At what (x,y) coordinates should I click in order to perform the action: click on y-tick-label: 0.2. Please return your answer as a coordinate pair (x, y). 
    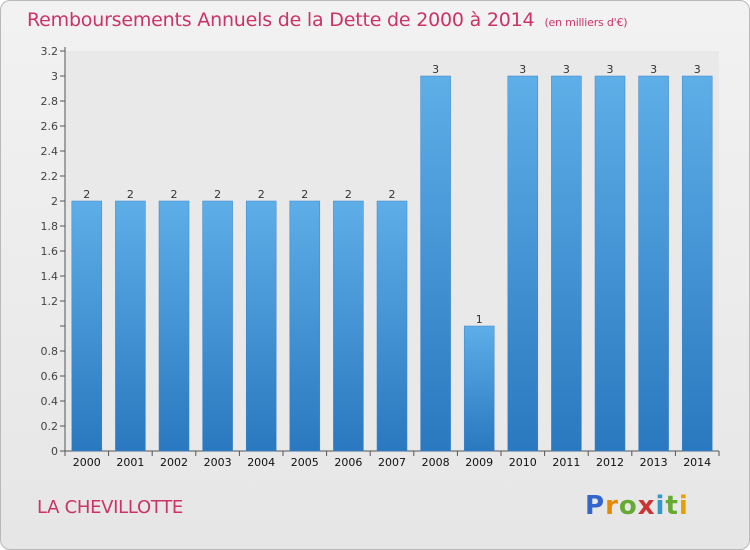
    Looking at the image, I should click on (50, 426).